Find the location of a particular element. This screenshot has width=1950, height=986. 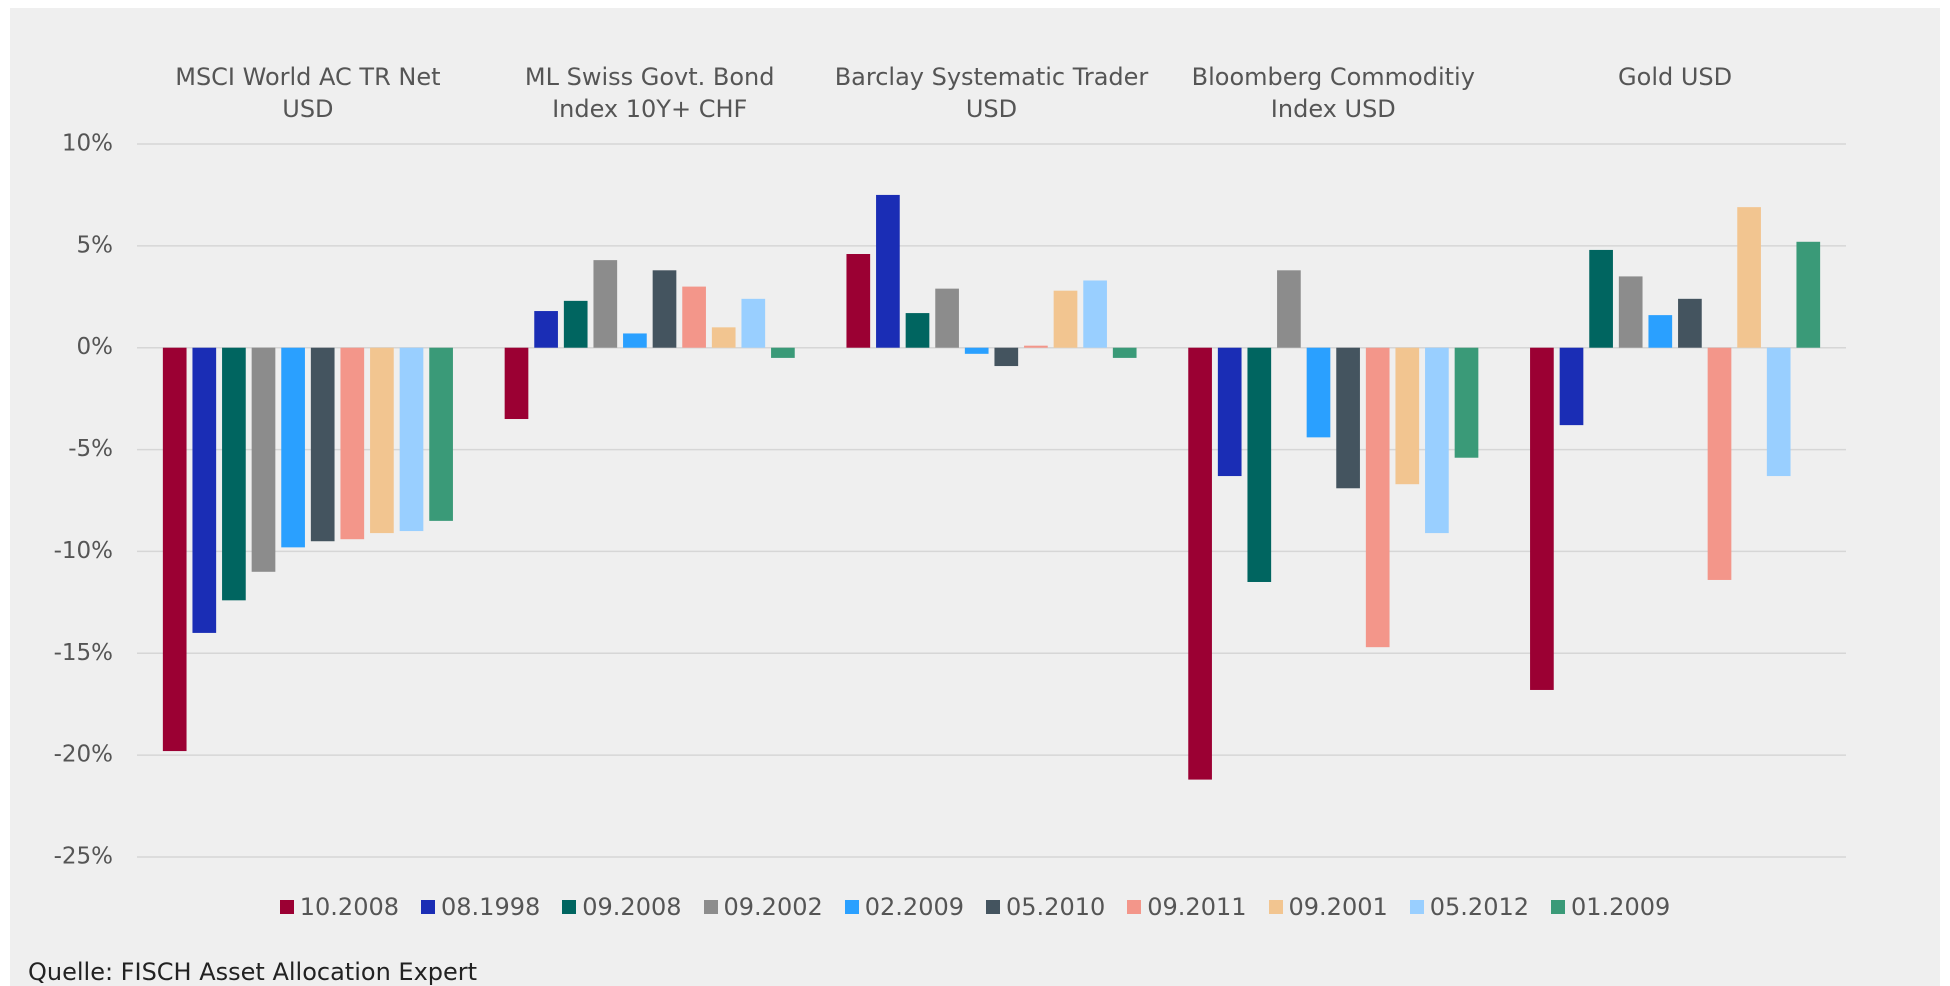

legend-label: 10.2008 is located at coordinates (349, 907).